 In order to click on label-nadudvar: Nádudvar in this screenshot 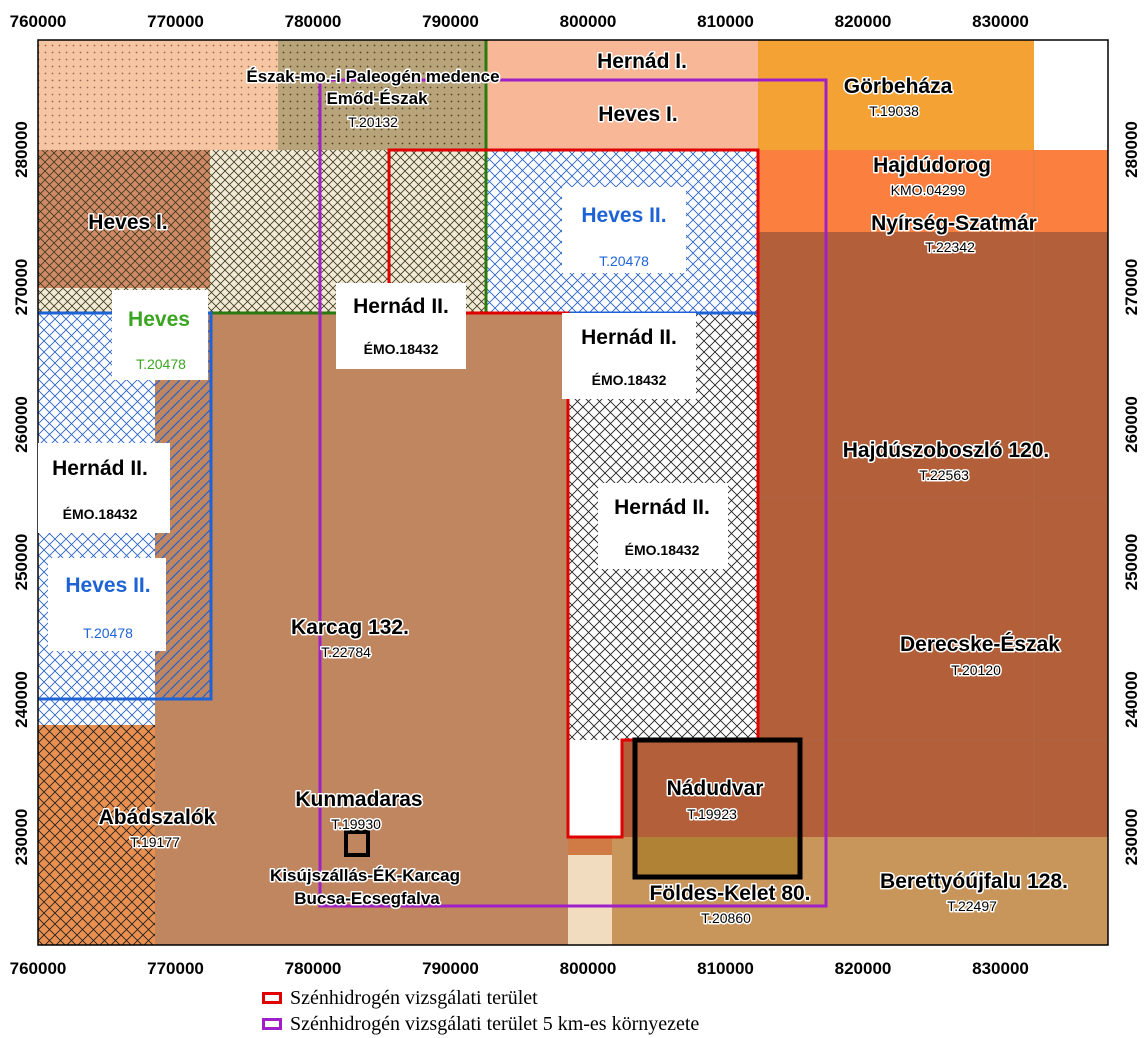, I will do `click(715, 788)`.